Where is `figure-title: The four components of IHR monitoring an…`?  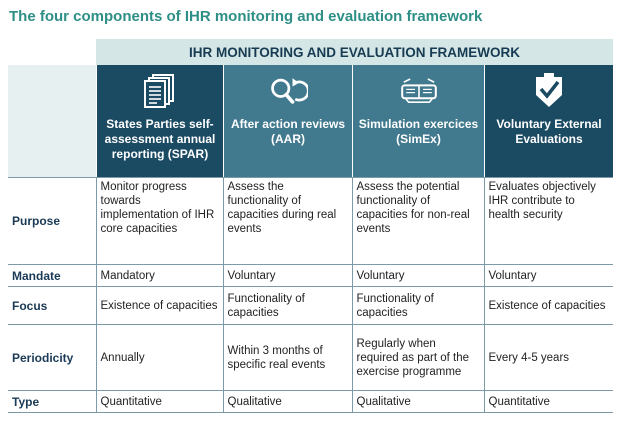
figure-title: The four components of IHR monitoring an… is located at coordinates (246, 16).